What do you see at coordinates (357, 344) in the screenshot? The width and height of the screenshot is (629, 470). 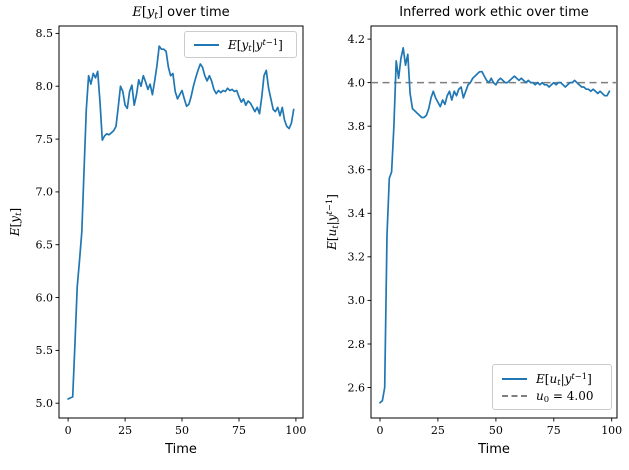 I see `right-y-tick-label: 2.8` at bounding box center [357, 344].